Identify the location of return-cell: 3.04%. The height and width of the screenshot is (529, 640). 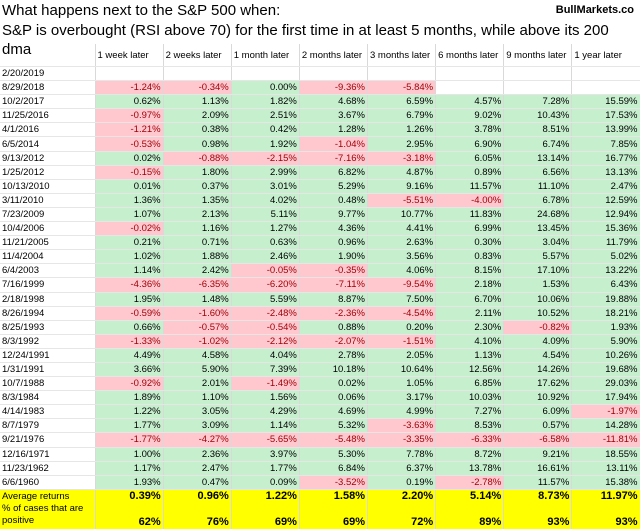
(538, 243).